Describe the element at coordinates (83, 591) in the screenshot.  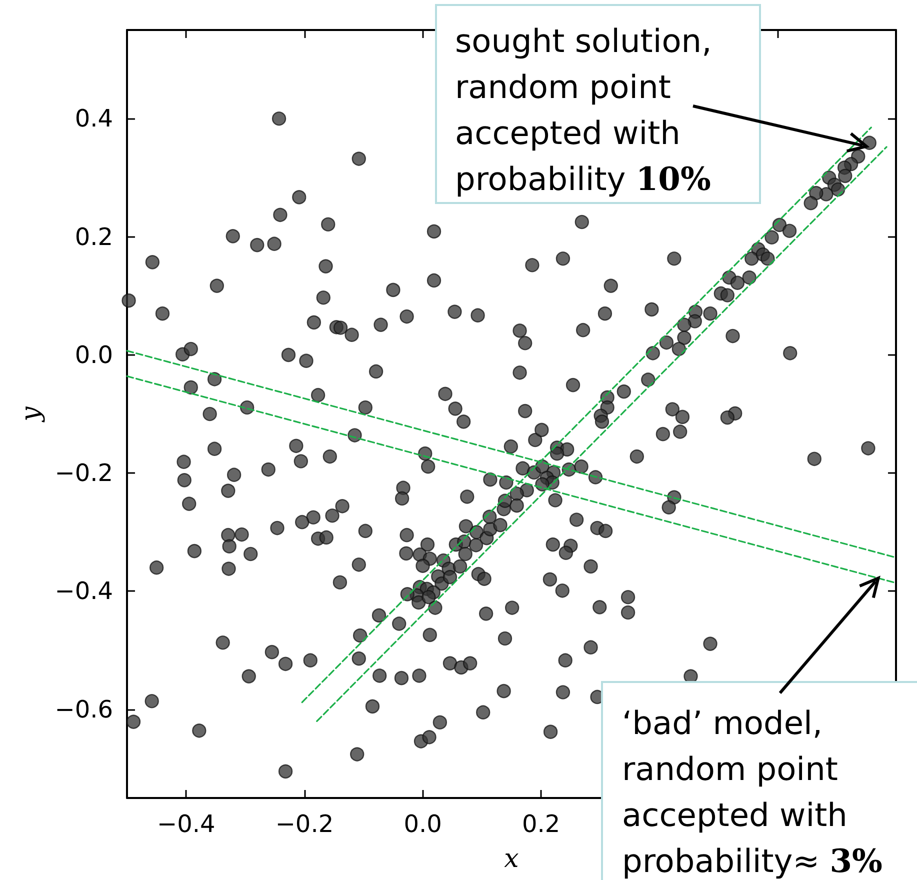
I see `y-tick-label: −0.4` at that location.